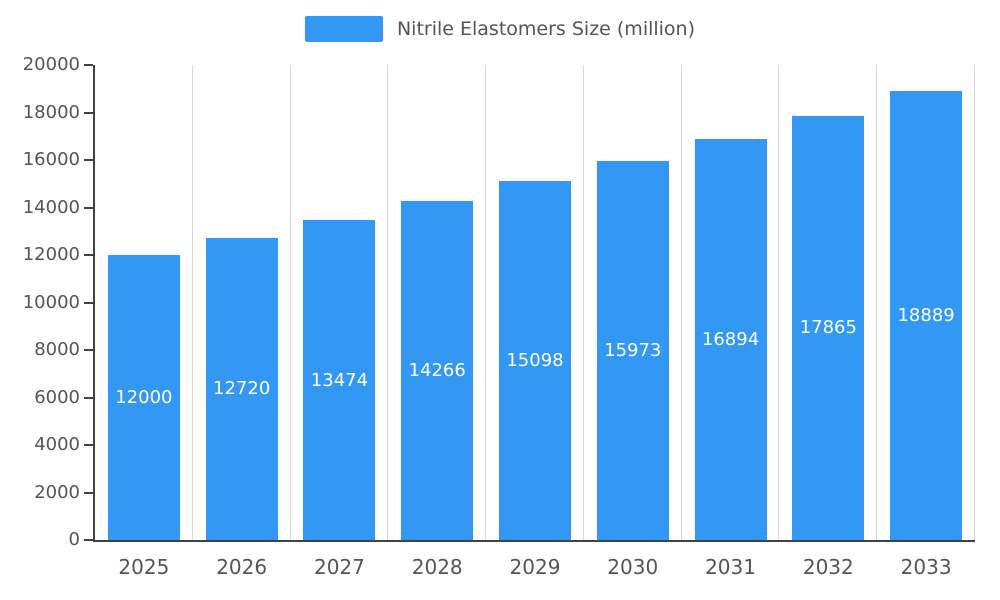 The image size is (1000, 600). Describe the element at coordinates (57, 444) in the screenshot. I see `y-axis-label: 4000` at that location.